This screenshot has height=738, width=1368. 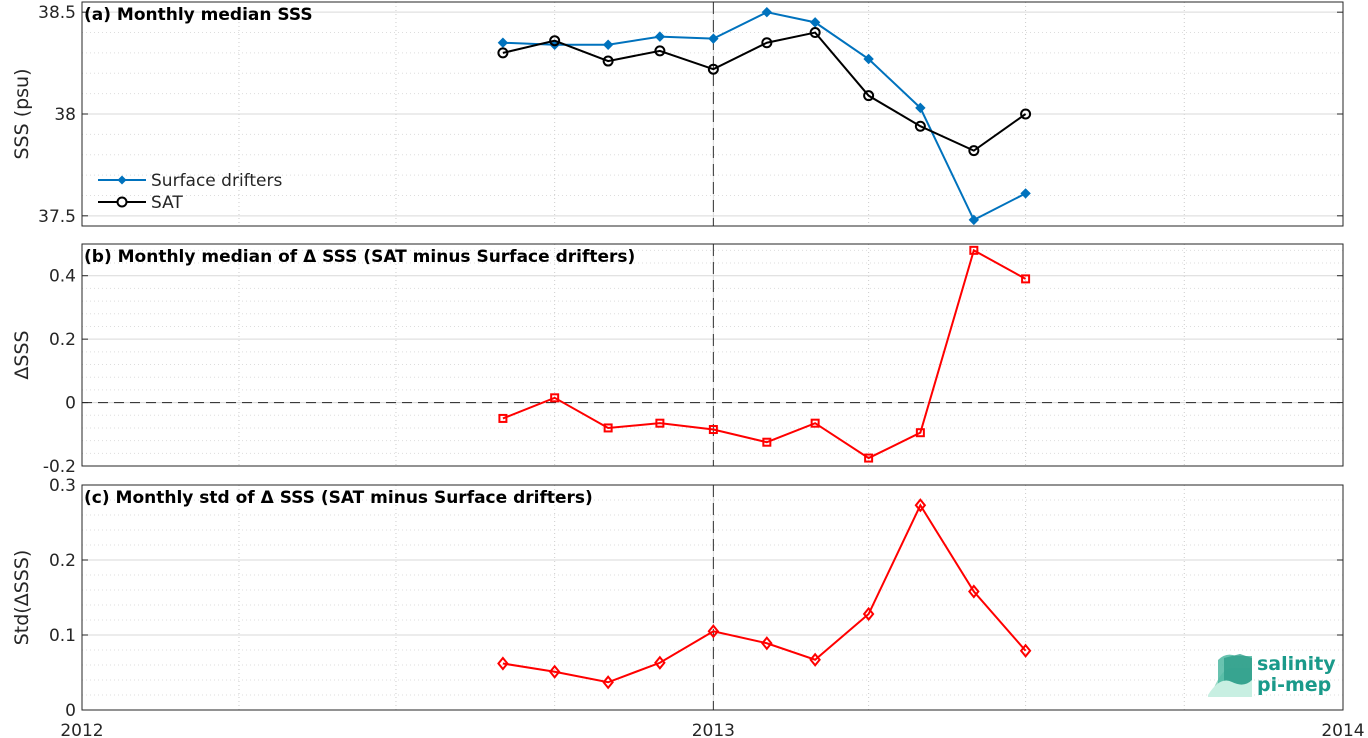 What do you see at coordinates (65, 115) in the screenshot?
I see `y-tick-label: 38` at bounding box center [65, 115].